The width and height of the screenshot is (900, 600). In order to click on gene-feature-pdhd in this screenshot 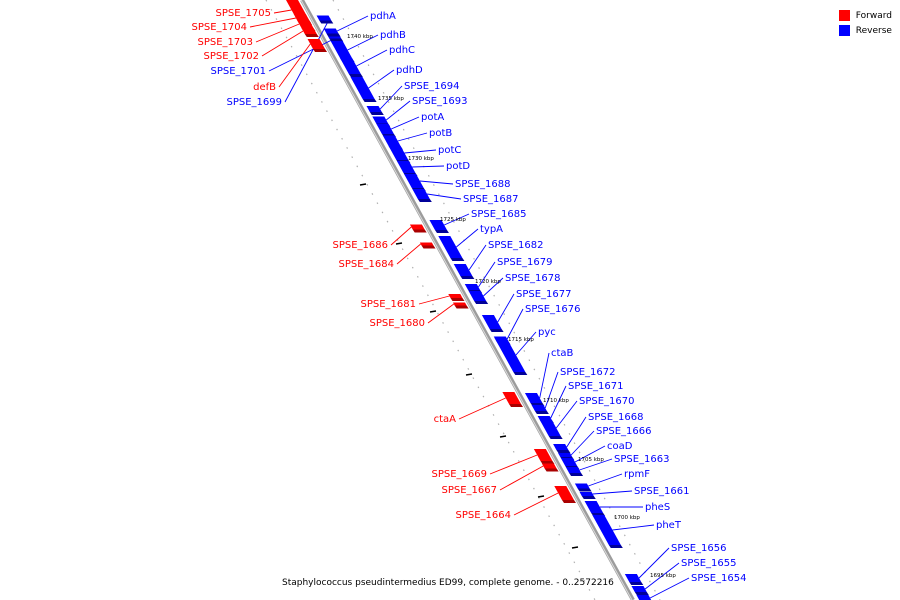, I will do `click(363, 89)`.